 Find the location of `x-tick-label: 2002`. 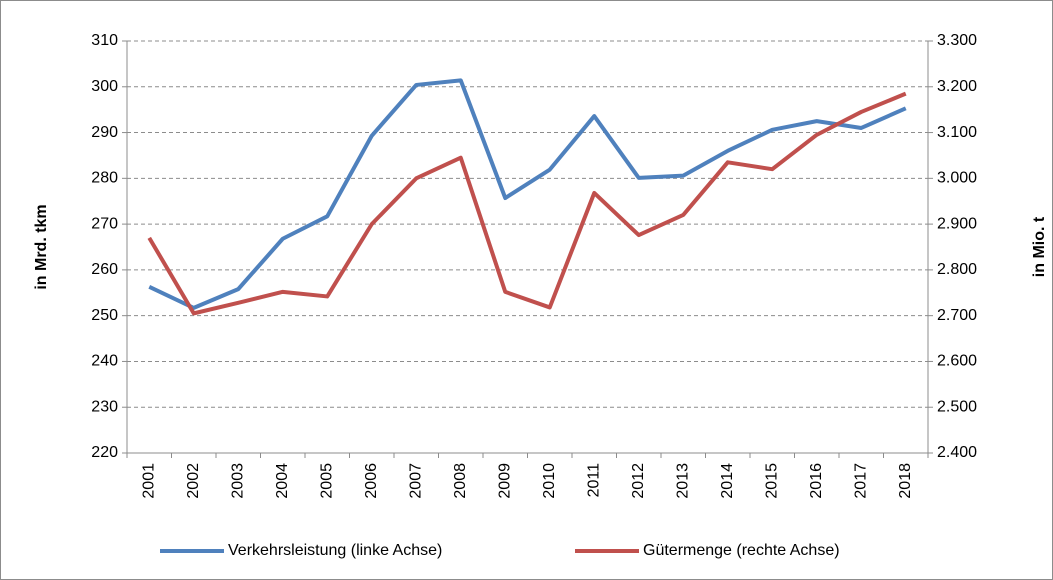

x-tick-label: 2002 is located at coordinates (193, 481).